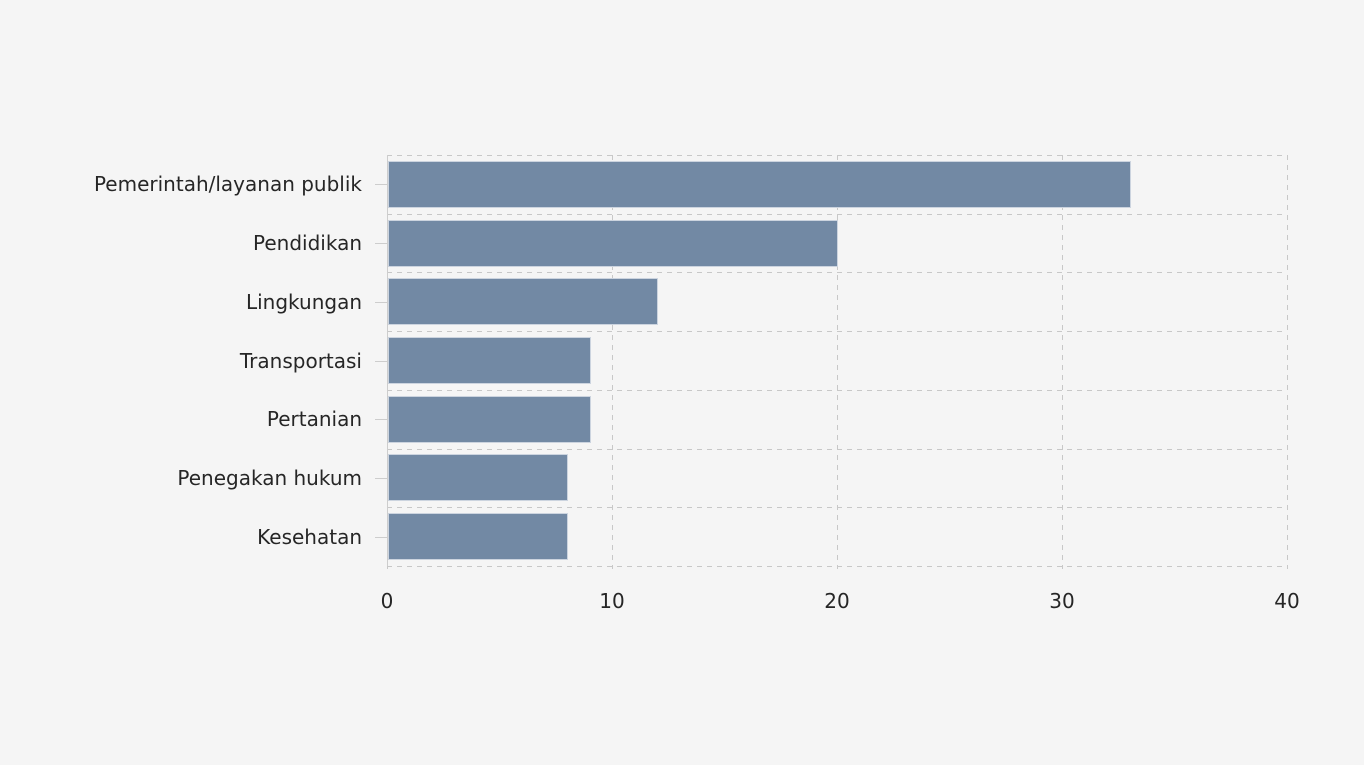  Describe the element at coordinates (387, 360) in the screenshot. I see `y-axis-line` at that location.